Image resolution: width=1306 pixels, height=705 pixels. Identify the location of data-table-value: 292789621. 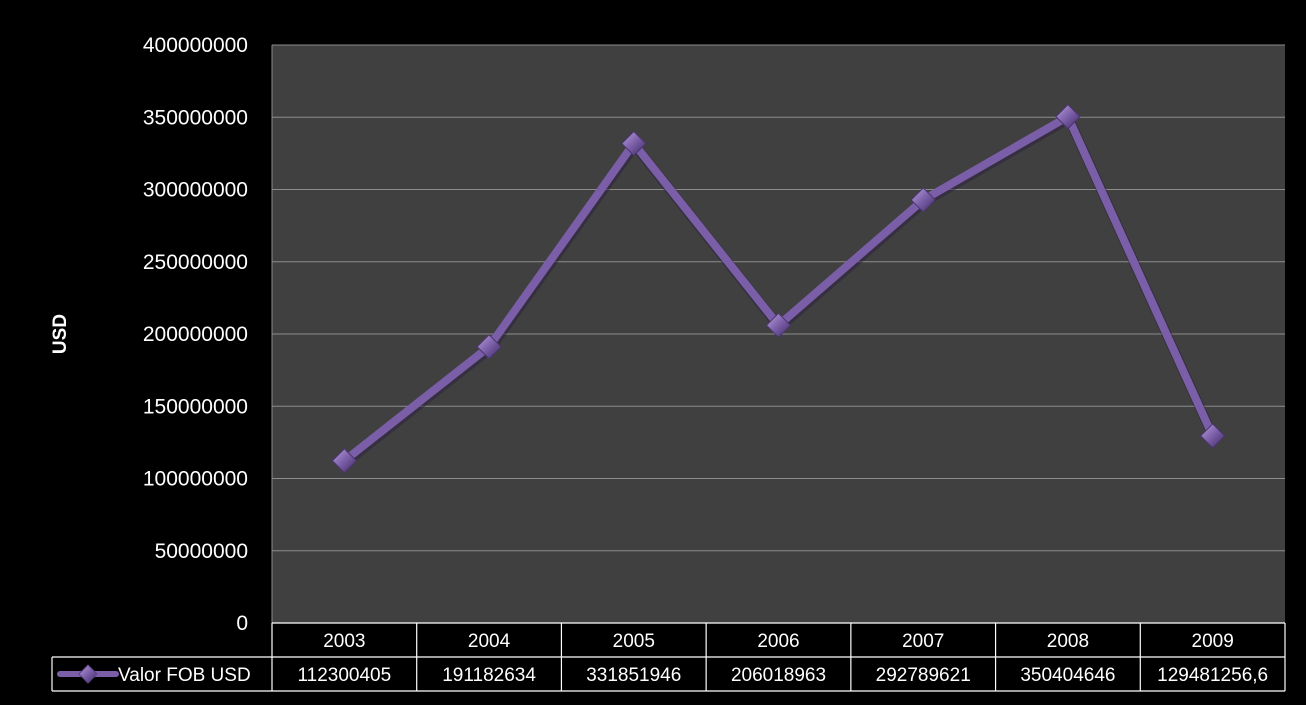
(923, 675).